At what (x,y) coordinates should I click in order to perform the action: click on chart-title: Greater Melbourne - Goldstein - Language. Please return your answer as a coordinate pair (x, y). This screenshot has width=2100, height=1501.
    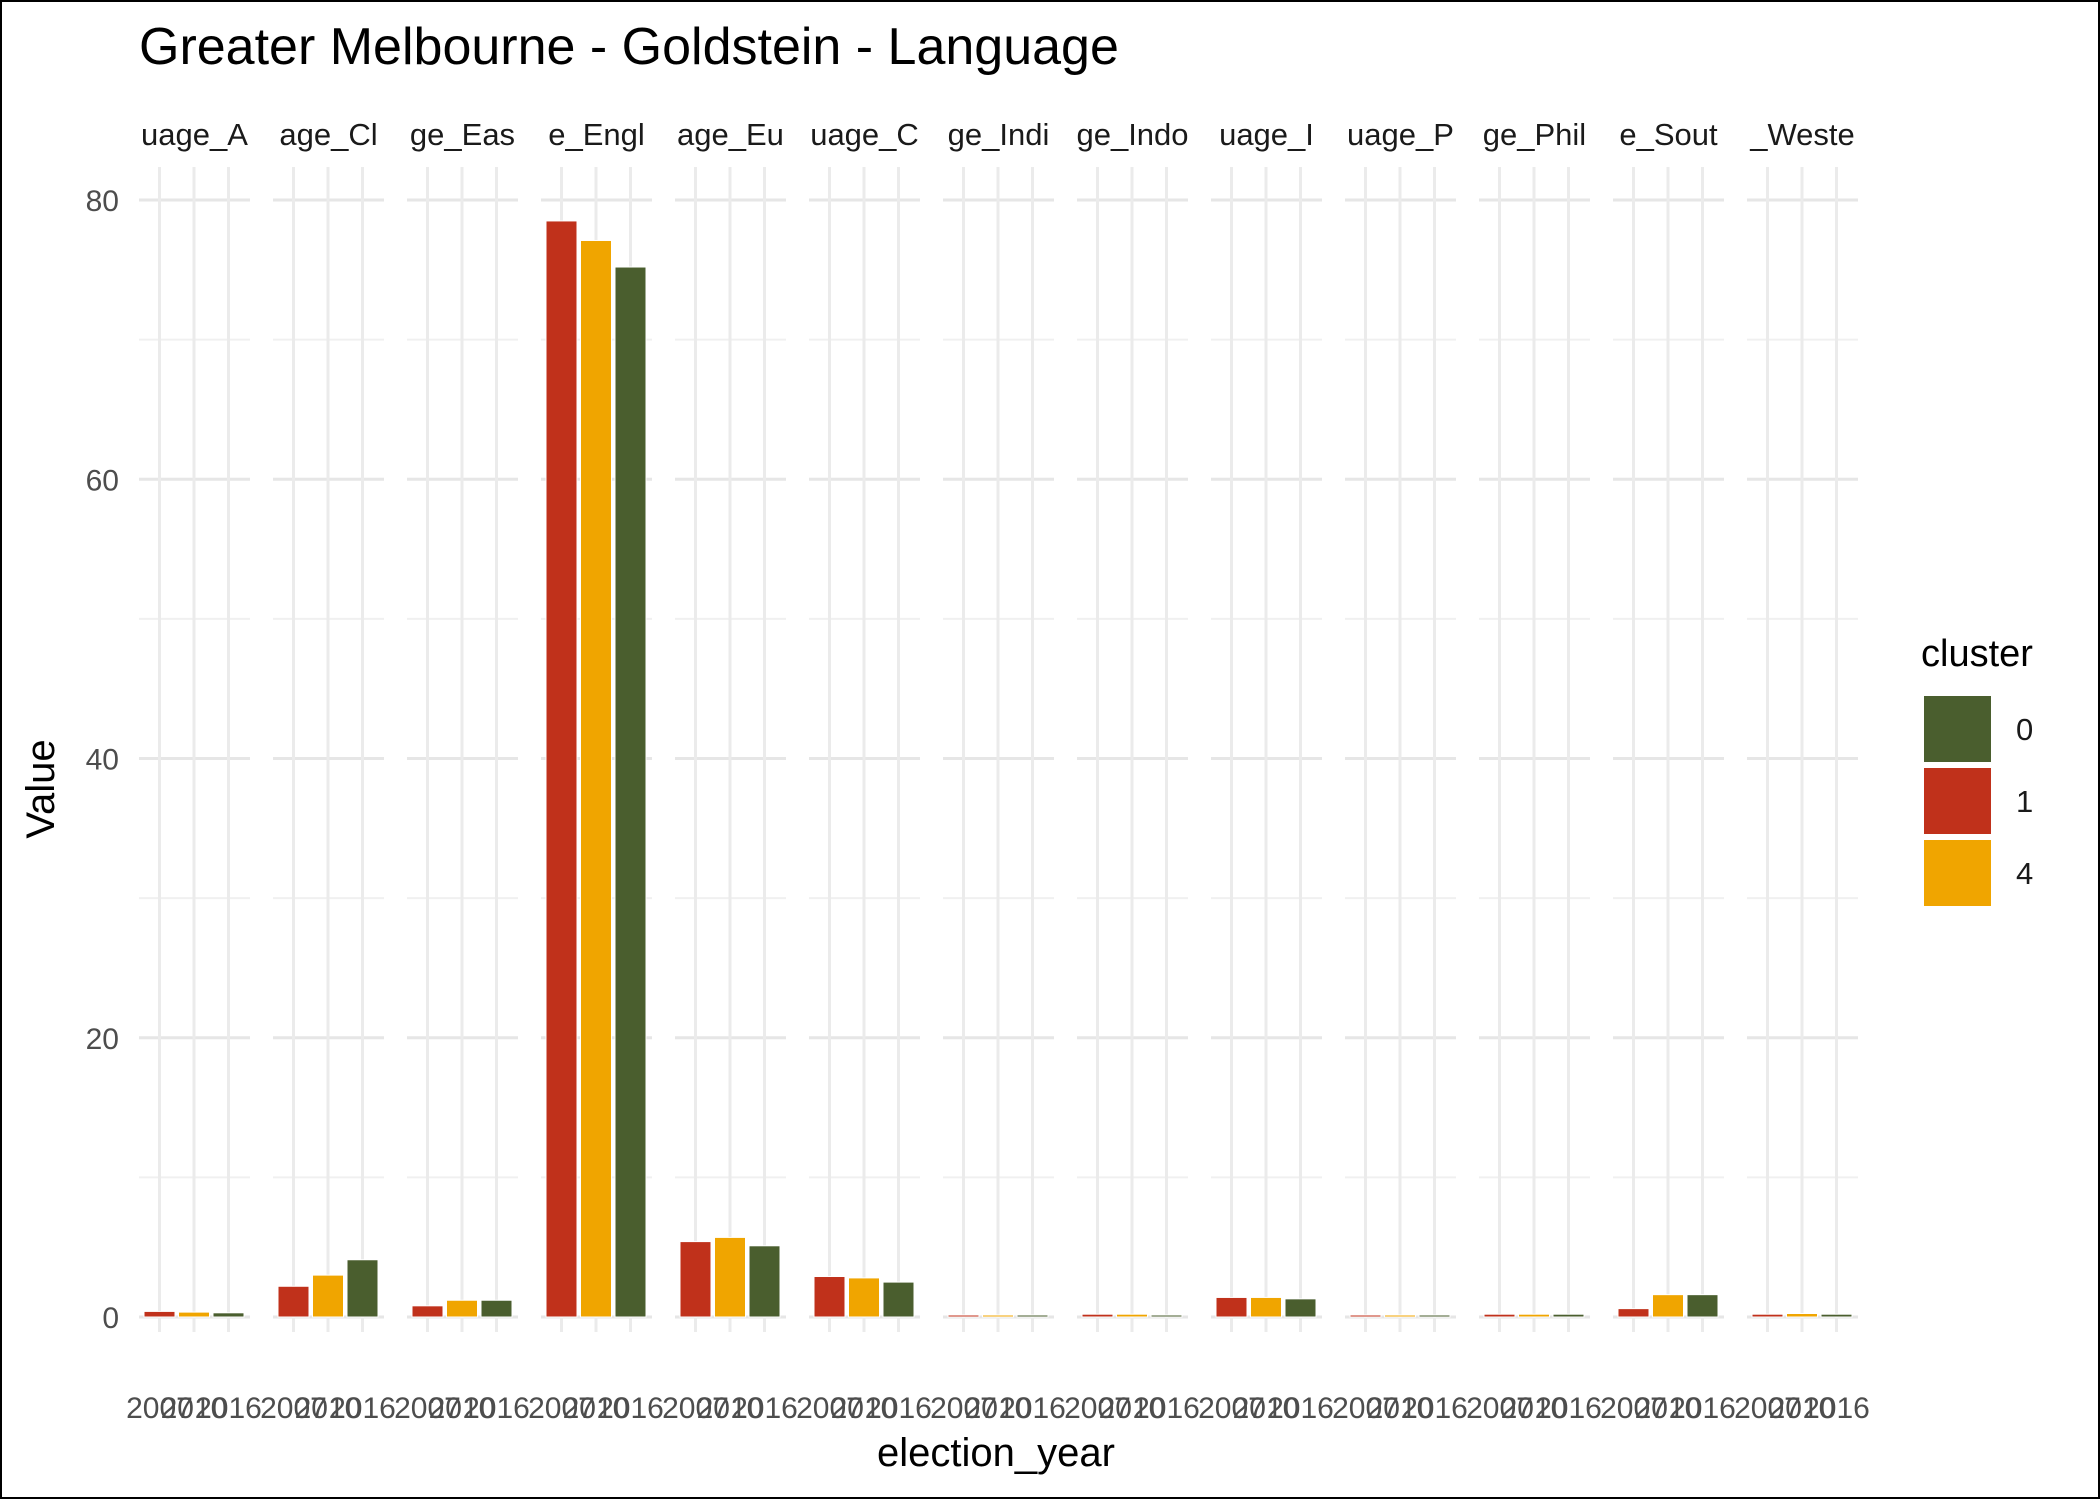
    Looking at the image, I should click on (629, 47).